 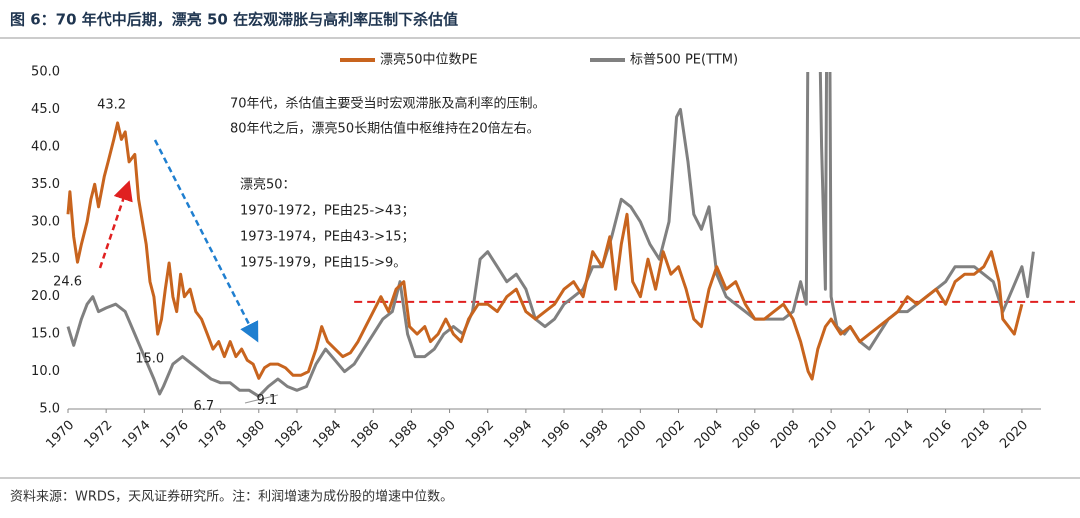 I want to click on y-tick-label: 50.0, so click(x=45, y=72).